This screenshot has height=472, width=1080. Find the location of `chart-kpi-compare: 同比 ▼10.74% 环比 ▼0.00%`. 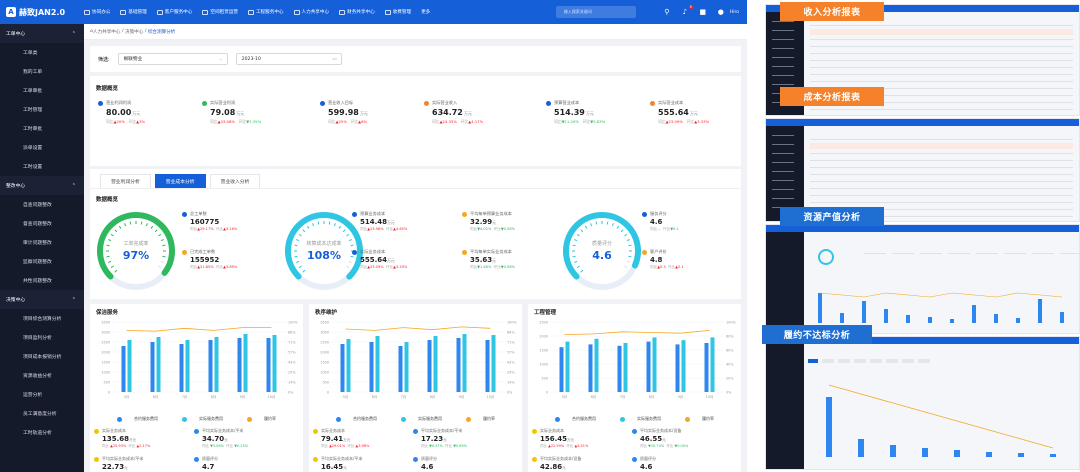

chart-kpi-compare: 同比 ▼10.74% 环比 ▼0.00% is located at coordinates (664, 446).